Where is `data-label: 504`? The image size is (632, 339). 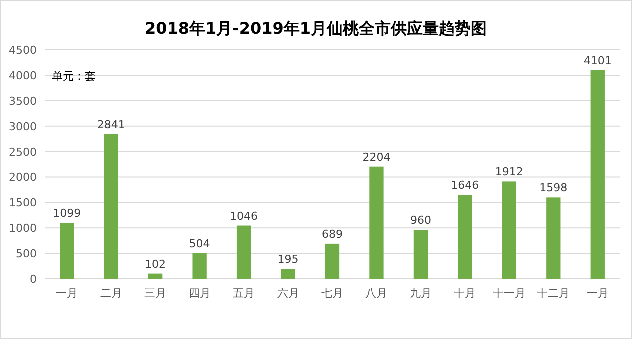 data-label: 504 is located at coordinates (199, 243).